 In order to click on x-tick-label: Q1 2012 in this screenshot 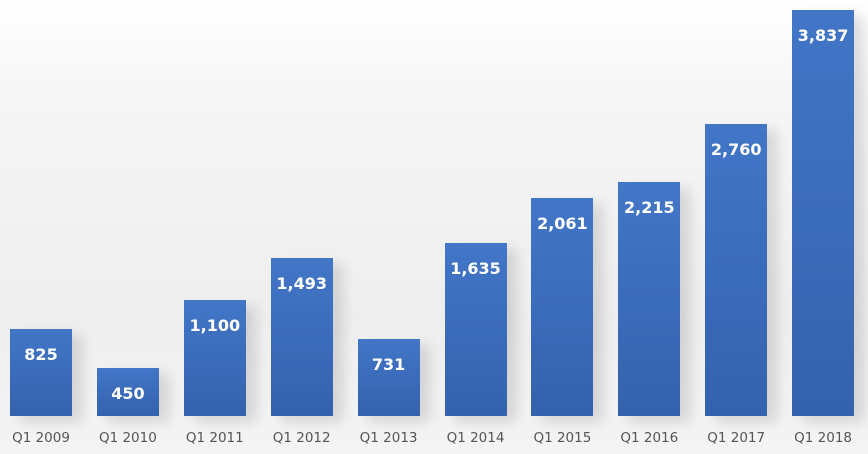, I will do `click(301, 438)`.